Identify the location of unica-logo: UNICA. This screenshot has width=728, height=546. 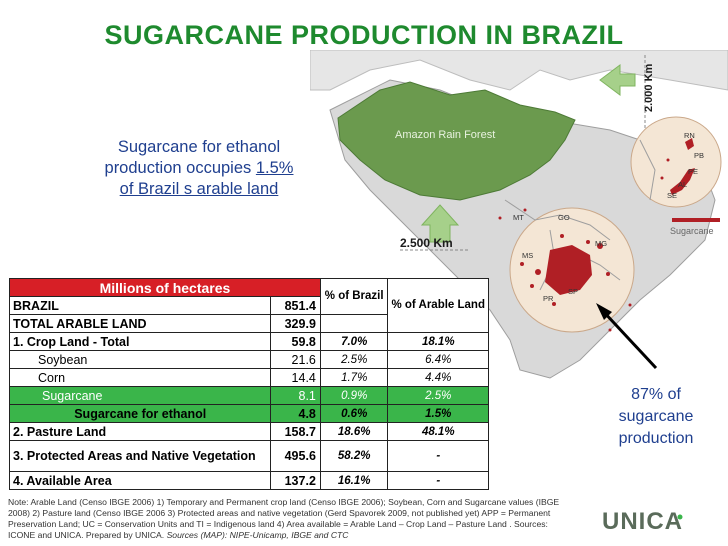
(642, 521).